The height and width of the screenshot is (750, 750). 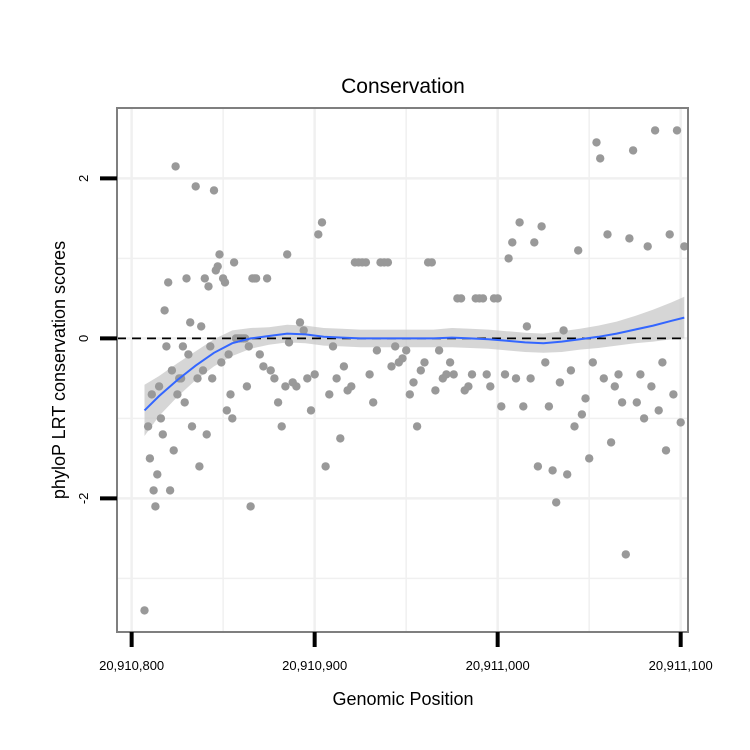 I want to click on confidence-band, so click(x=414, y=366).